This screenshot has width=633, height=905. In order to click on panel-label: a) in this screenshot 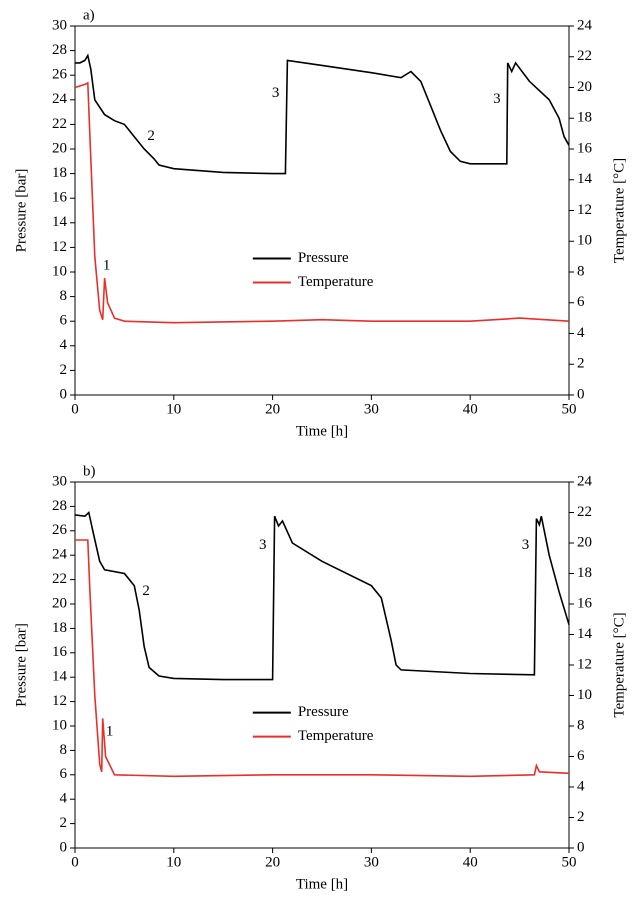, I will do `click(89, 15)`.